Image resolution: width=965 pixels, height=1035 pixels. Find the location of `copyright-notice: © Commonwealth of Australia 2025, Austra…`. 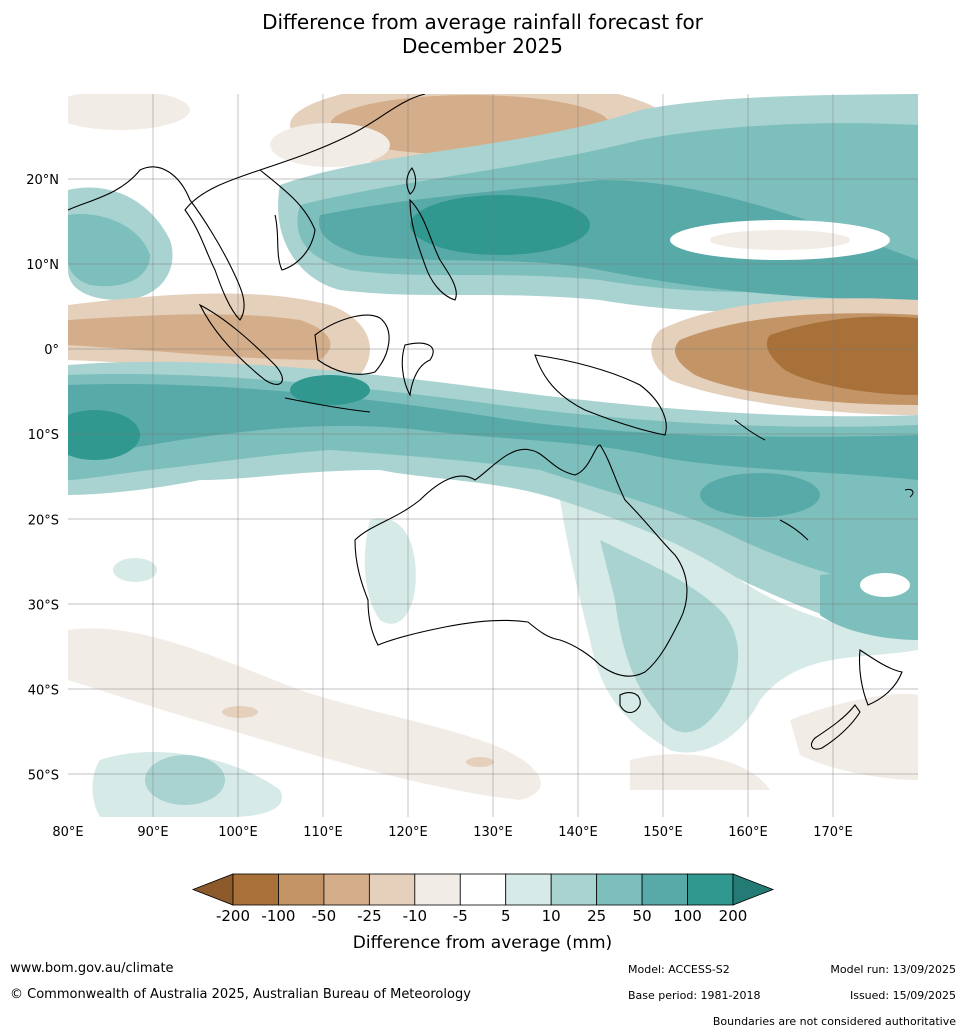

copyright-notice: © Commonwealth of Australia 2025, Austra… is located at coordinates (240, 994).